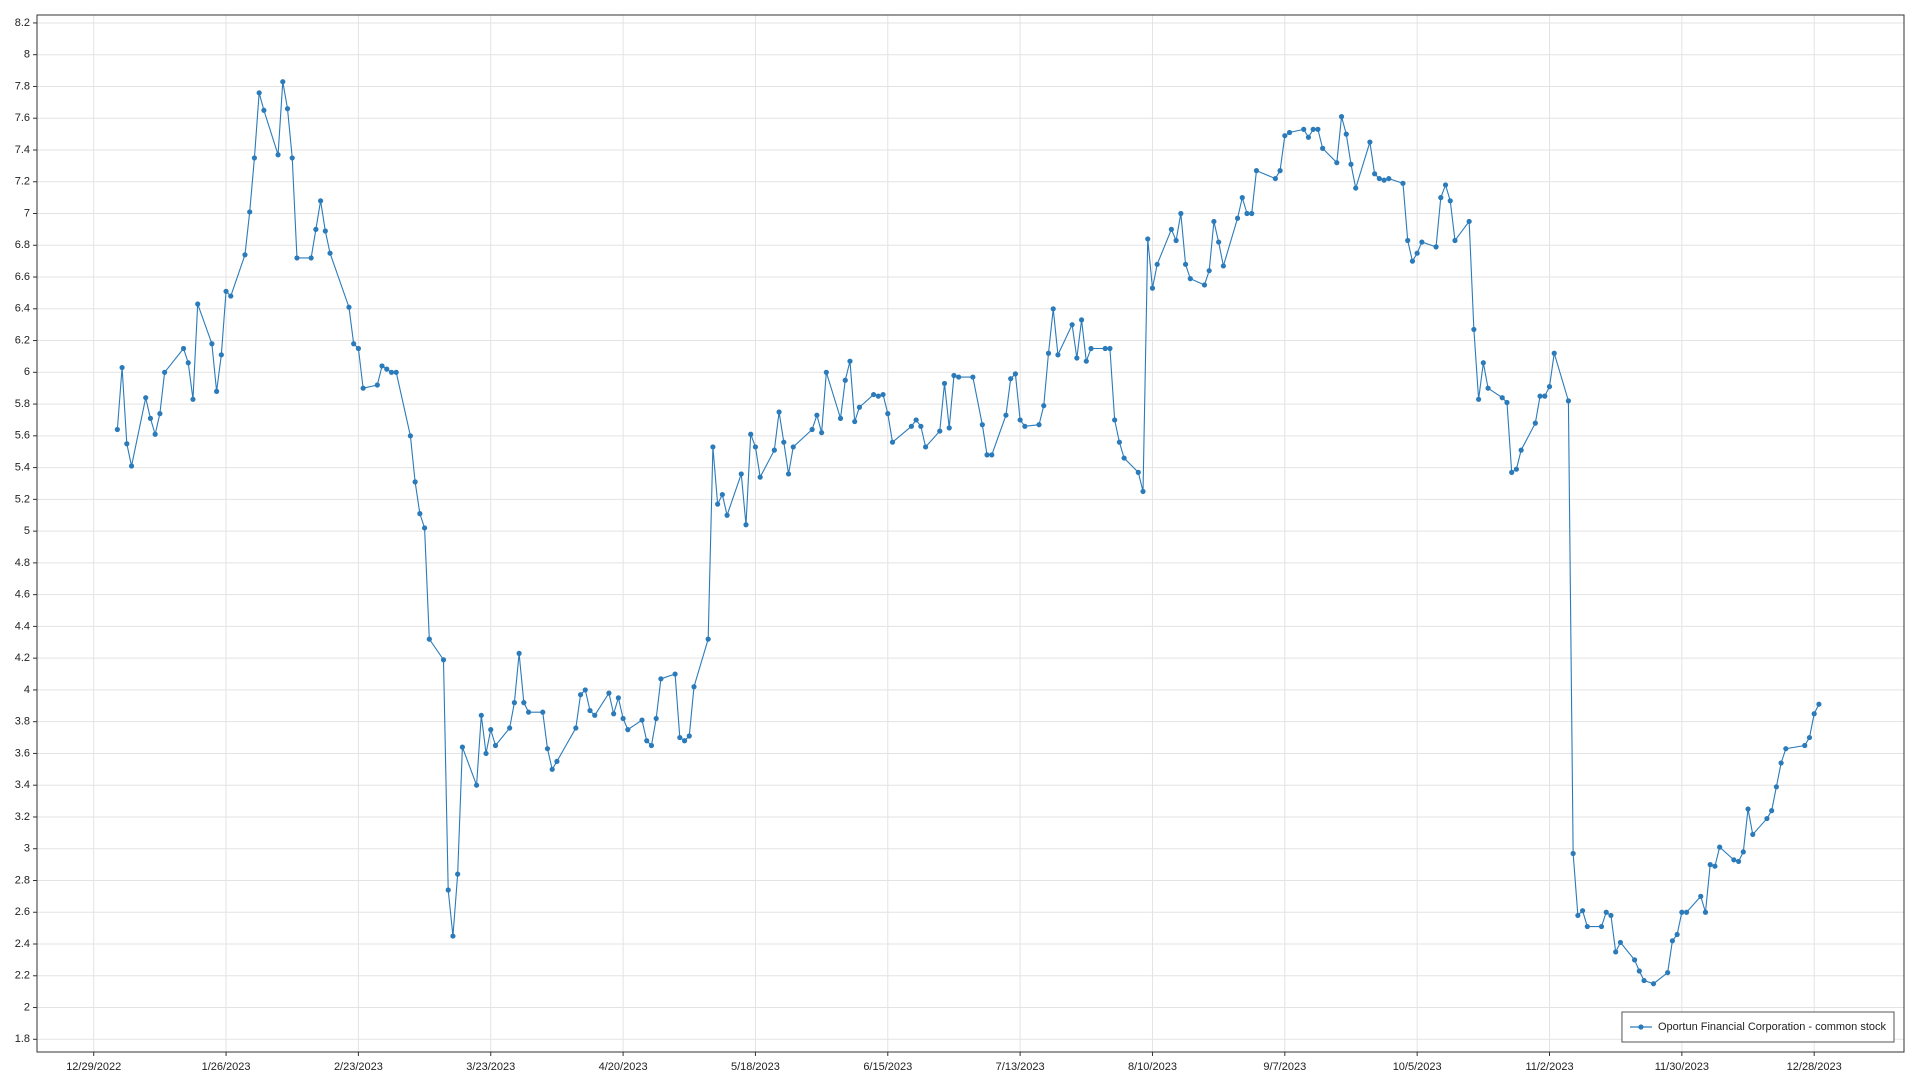 This screenshot has width=1920, height=1085. I want to click on y-tick-label: 7.2, so click(22, 182).